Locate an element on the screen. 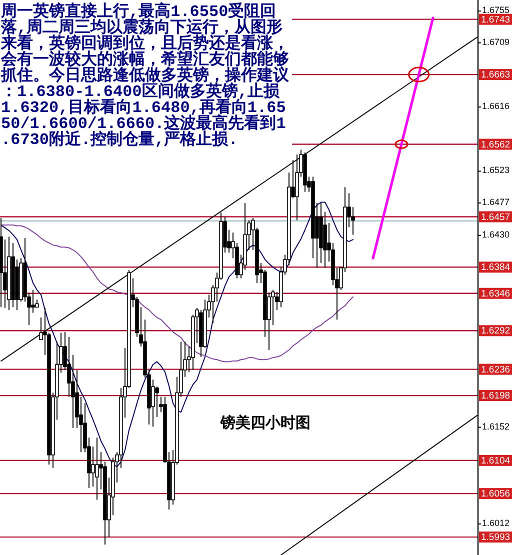 The height and width of the screenshot is (555, 512). ref-label: 1.6056 is located at coordinates (495, 494).